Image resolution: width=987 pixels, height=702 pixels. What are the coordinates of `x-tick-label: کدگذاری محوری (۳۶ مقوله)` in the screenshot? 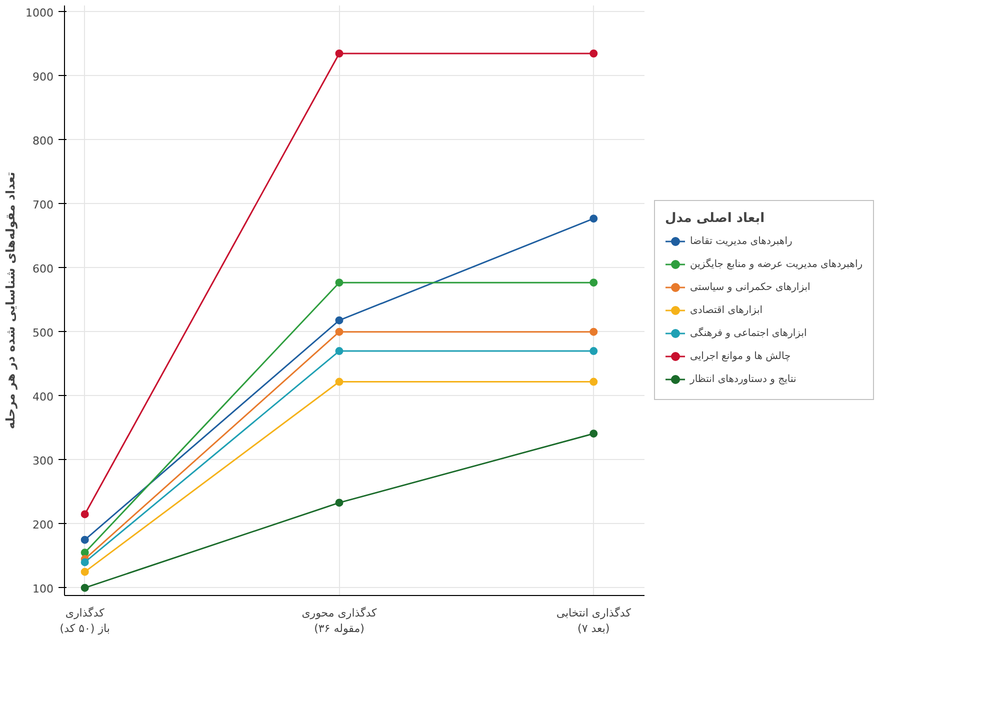 It's located at (340, 621).